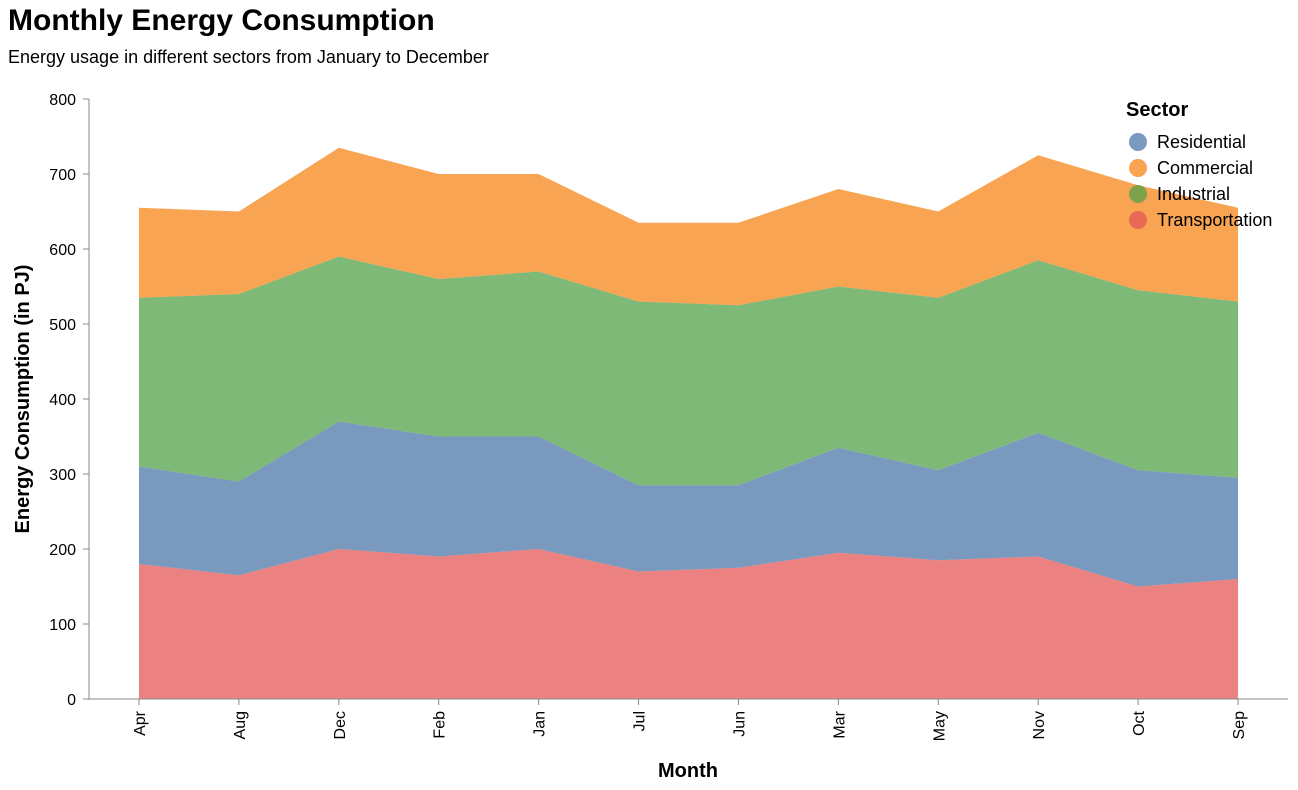  I want to click on x-tick-label: Feb, so click(440, 725).